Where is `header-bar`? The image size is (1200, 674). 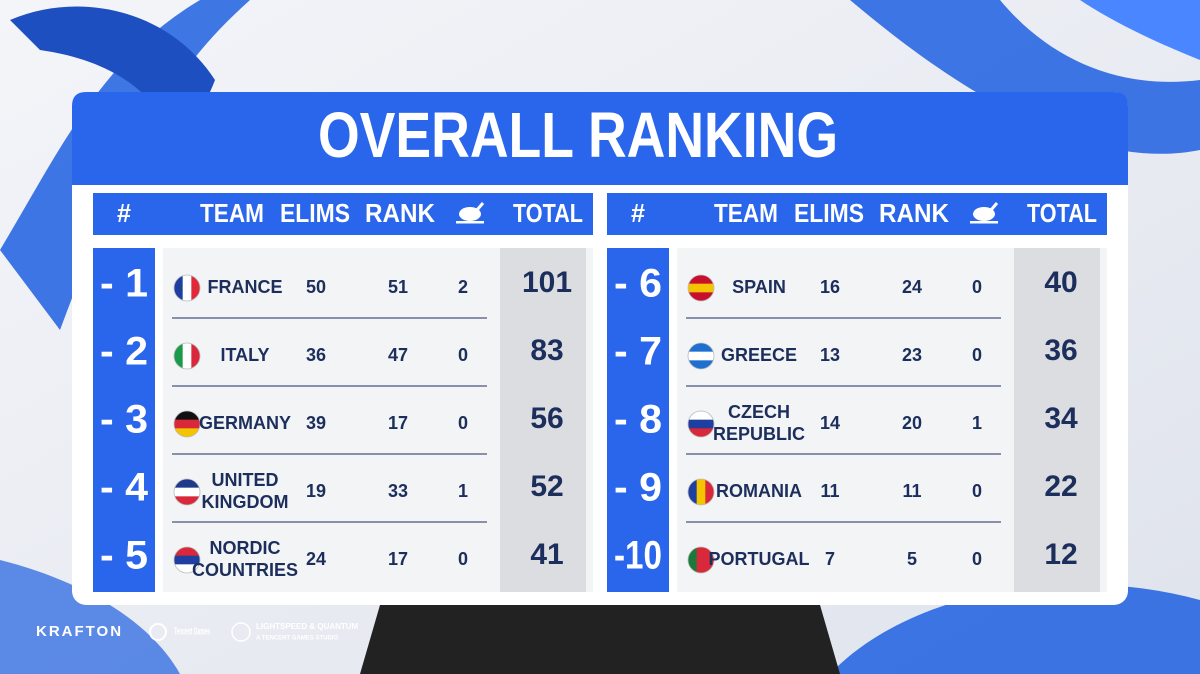
header-bar is located at coordinates (857, 214).